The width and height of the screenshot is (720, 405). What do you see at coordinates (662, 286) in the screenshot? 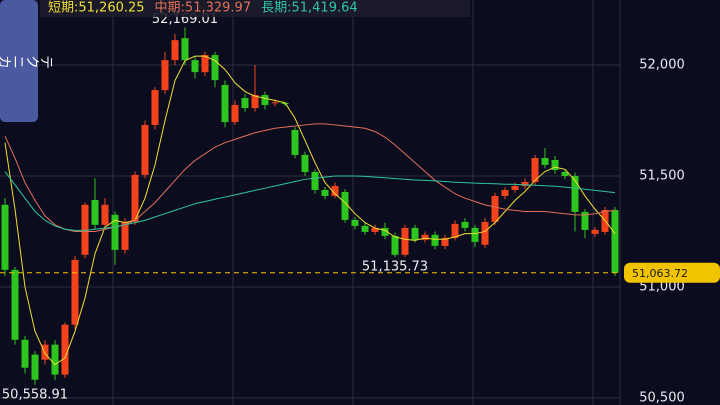
I see `y-tick-label: 51,000` at bounding box center [662, 286].